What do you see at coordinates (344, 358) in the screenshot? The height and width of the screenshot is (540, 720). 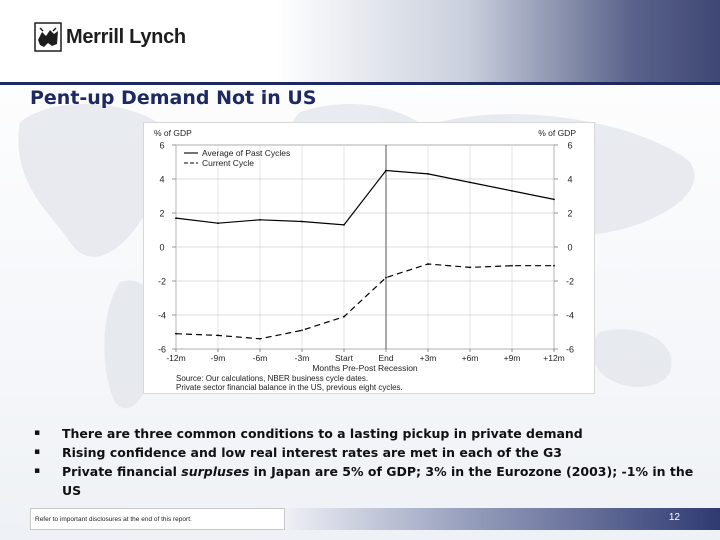 I see `x-tick-label: Start` at bounding box center [344, 358].